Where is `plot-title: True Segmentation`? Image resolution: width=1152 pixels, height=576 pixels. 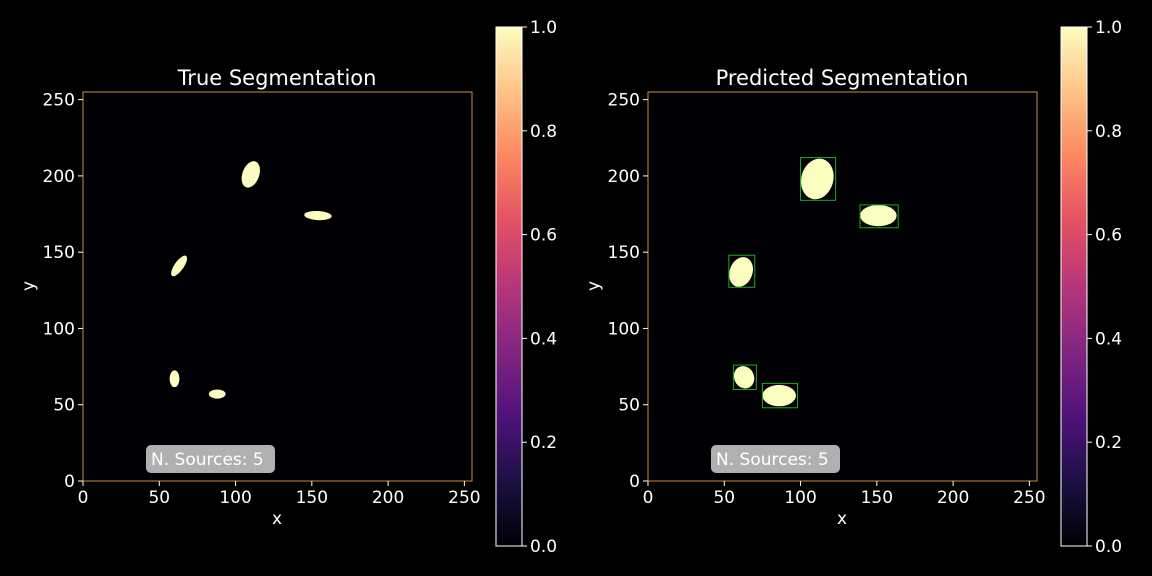 plot-title: True Segmentation is located at coordinates (277, 78).